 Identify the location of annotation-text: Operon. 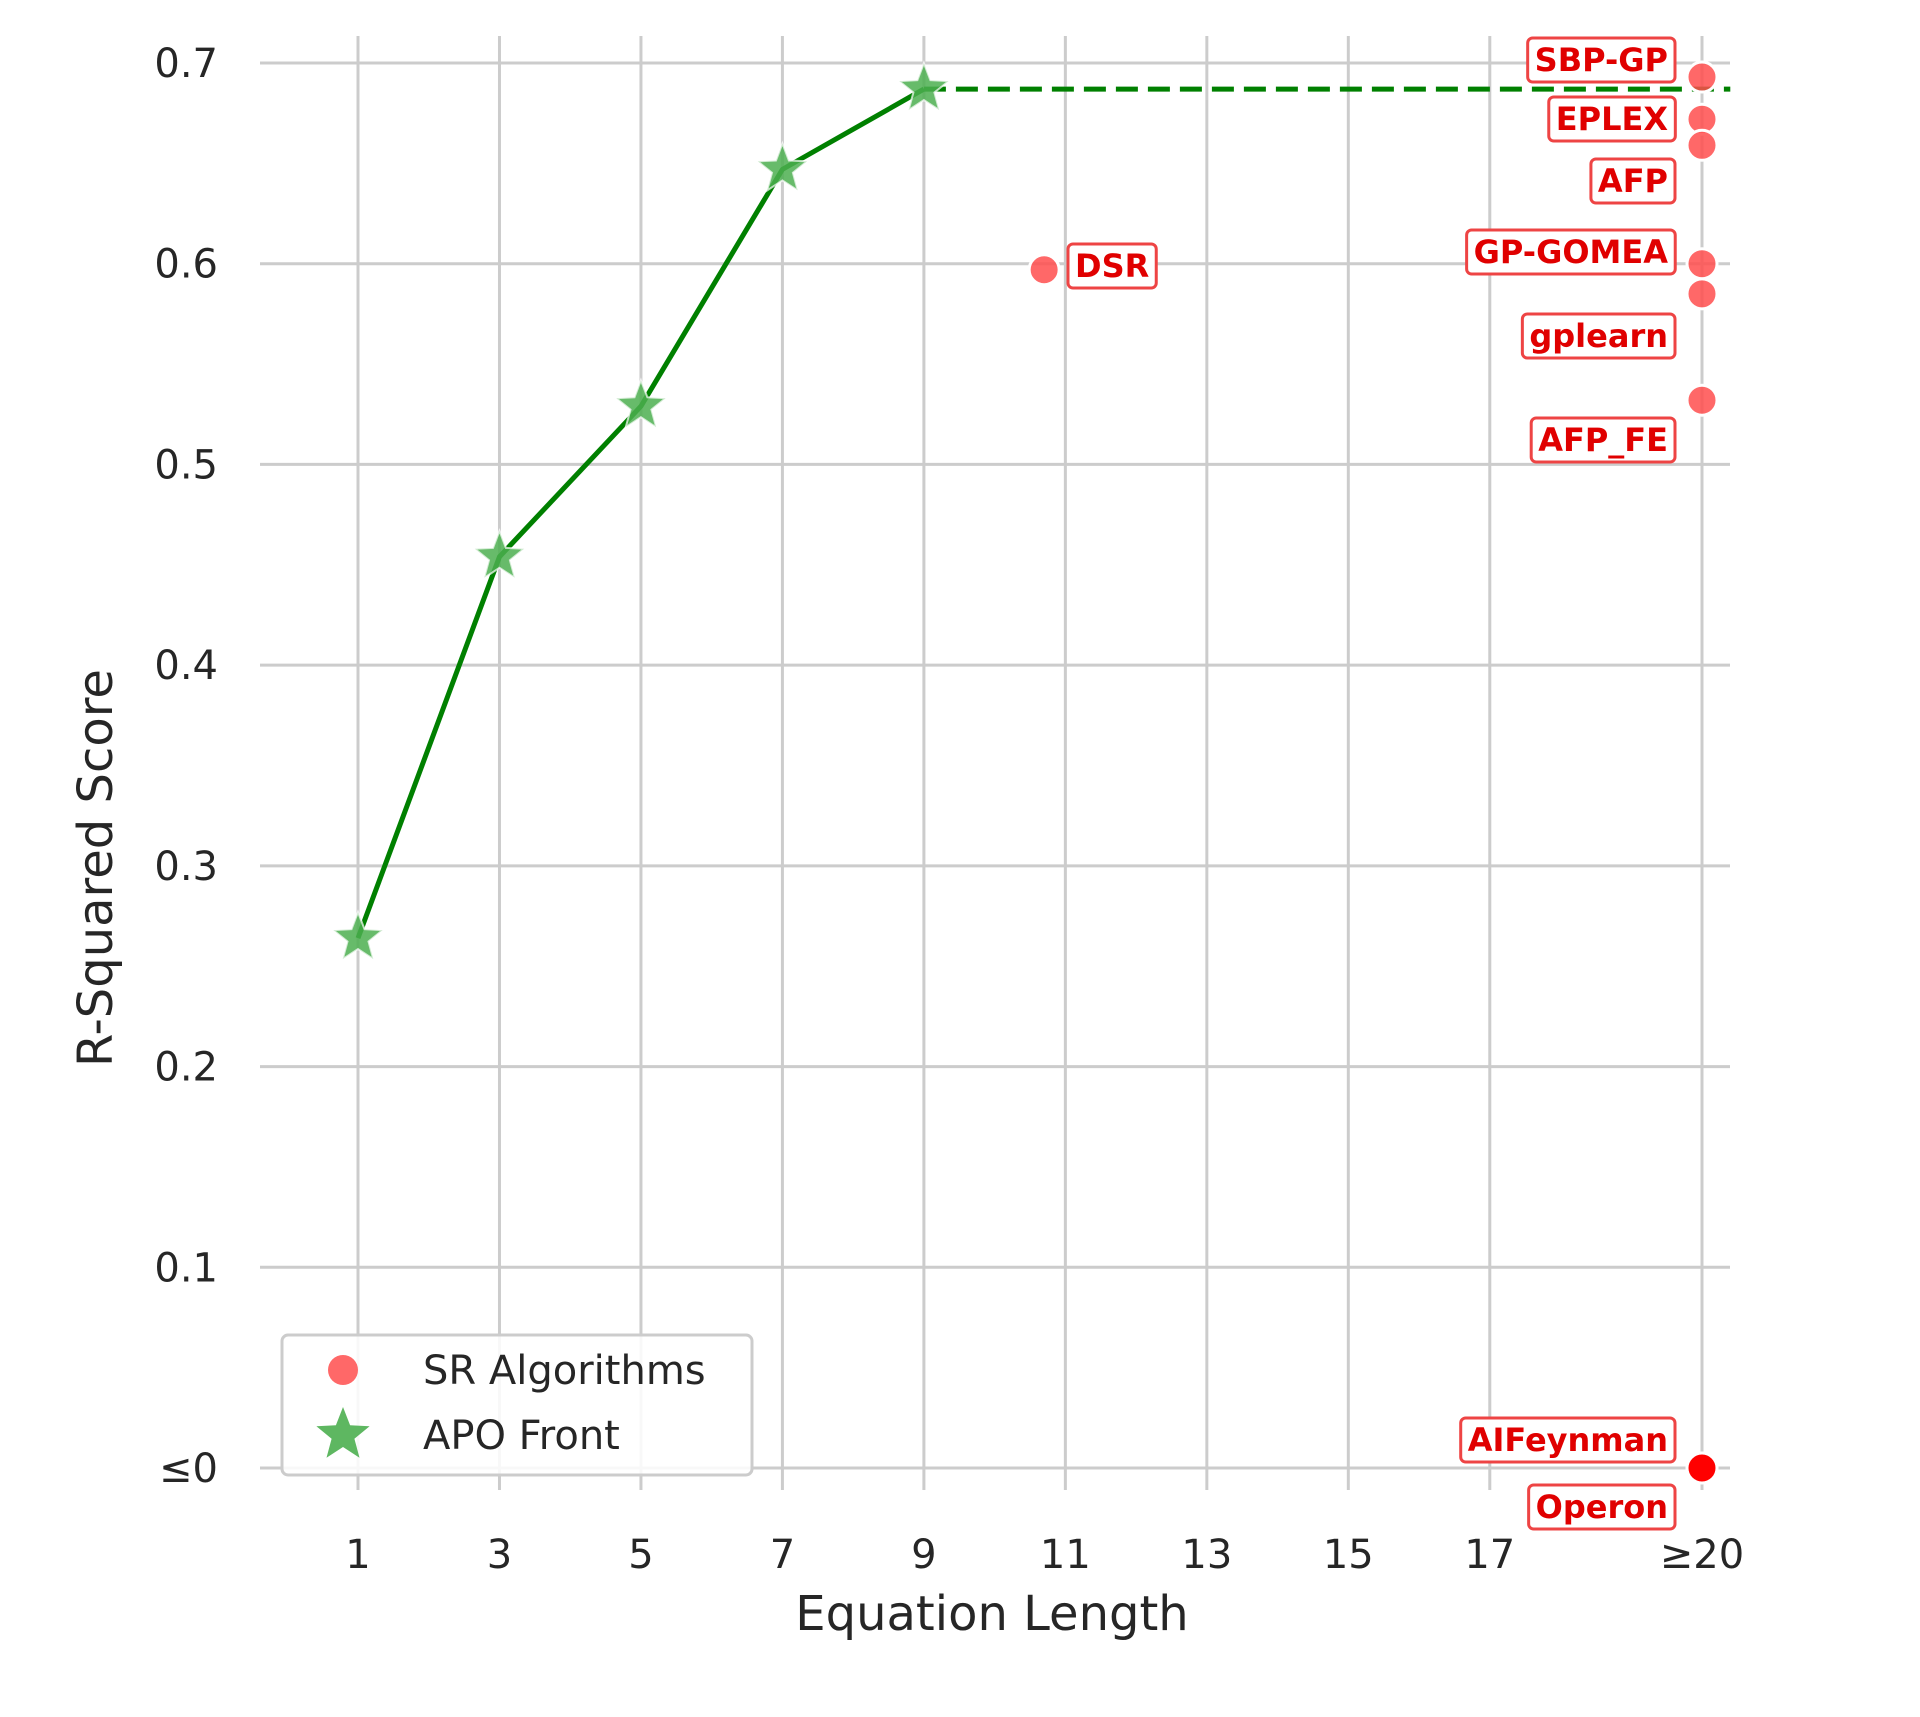
(1602, 1507).